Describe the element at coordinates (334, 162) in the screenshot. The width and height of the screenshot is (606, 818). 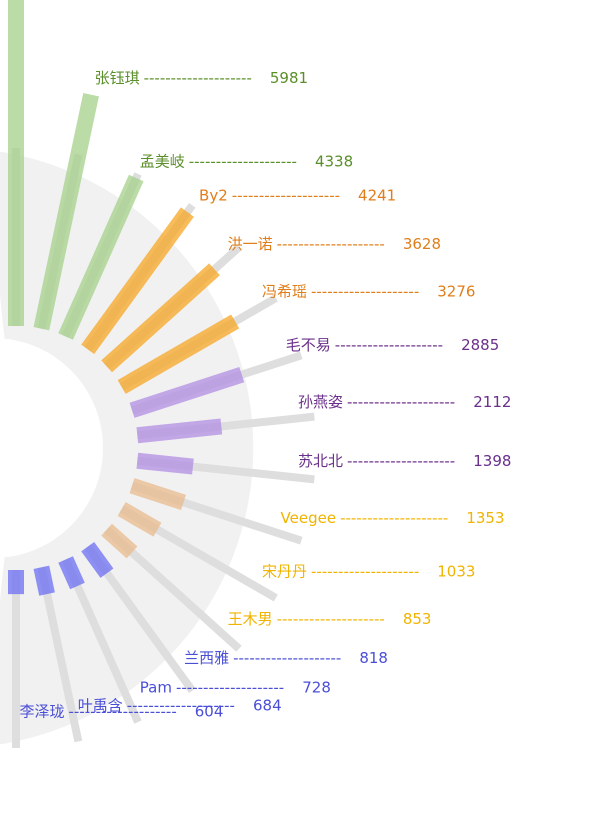
I see `value-label: 4338` at that location.